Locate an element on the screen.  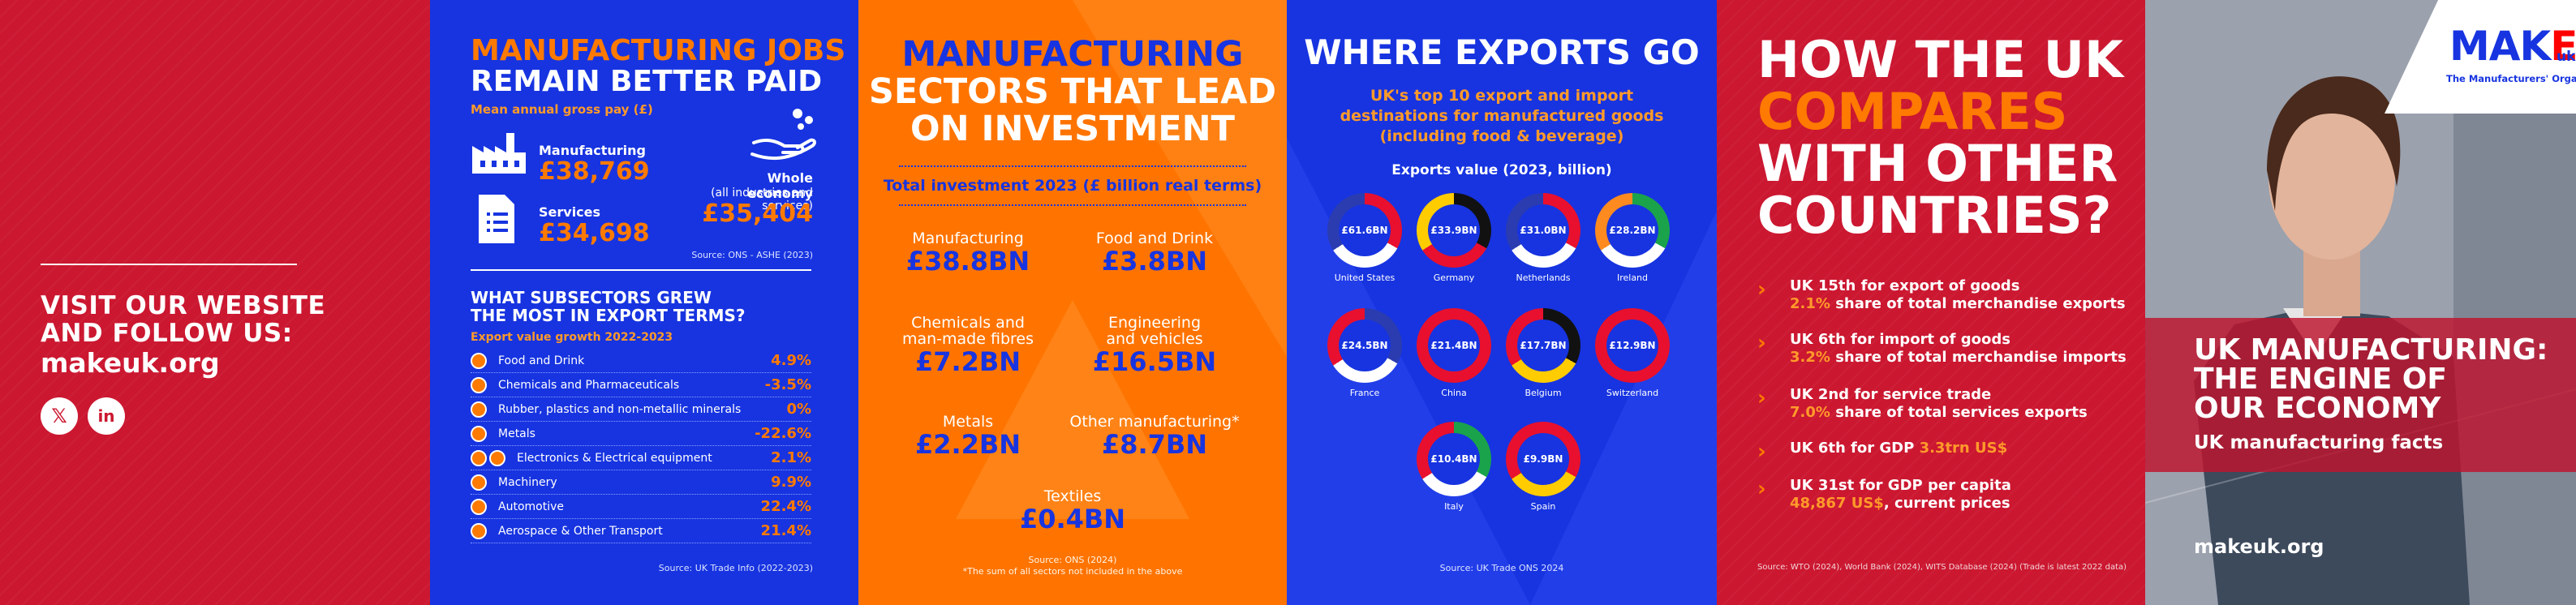
x-icon: 𝕏 is located at coordinates (59, 416).